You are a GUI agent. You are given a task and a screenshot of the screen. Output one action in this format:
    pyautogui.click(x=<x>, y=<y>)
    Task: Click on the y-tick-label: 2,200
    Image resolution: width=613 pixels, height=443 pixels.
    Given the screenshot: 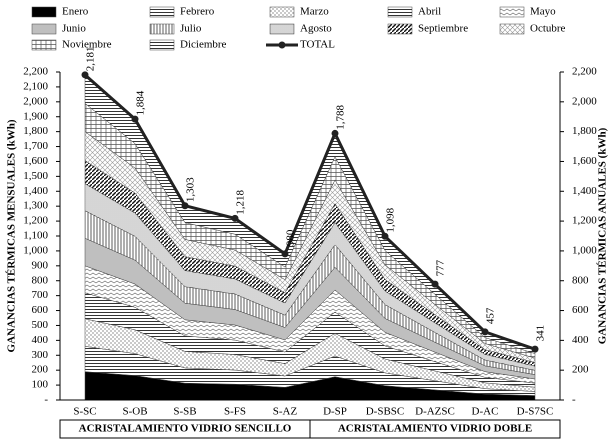 What is the action you would take?
    pyautogui.click(x=35, y=72)
    